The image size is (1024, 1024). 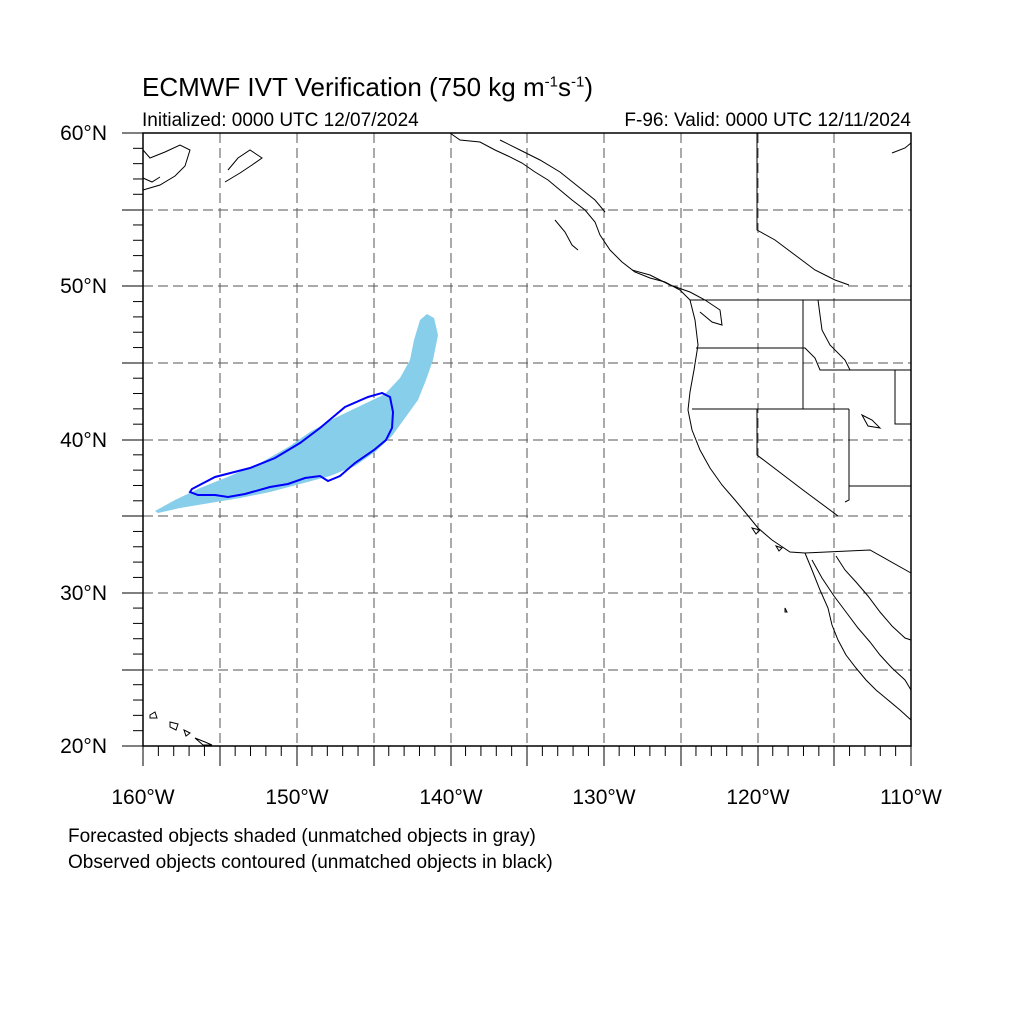 What do you see at coordinates (911, 797) in the screenshot?
I see `lon-label-110w: 110°W` at bounding box center [911, 797].